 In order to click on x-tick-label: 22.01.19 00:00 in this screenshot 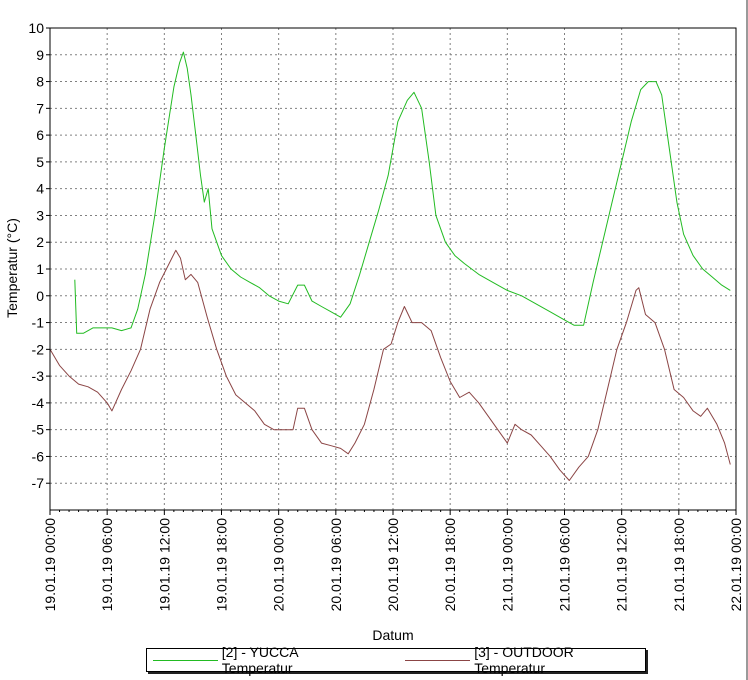, I will do `click(736, 565)`.